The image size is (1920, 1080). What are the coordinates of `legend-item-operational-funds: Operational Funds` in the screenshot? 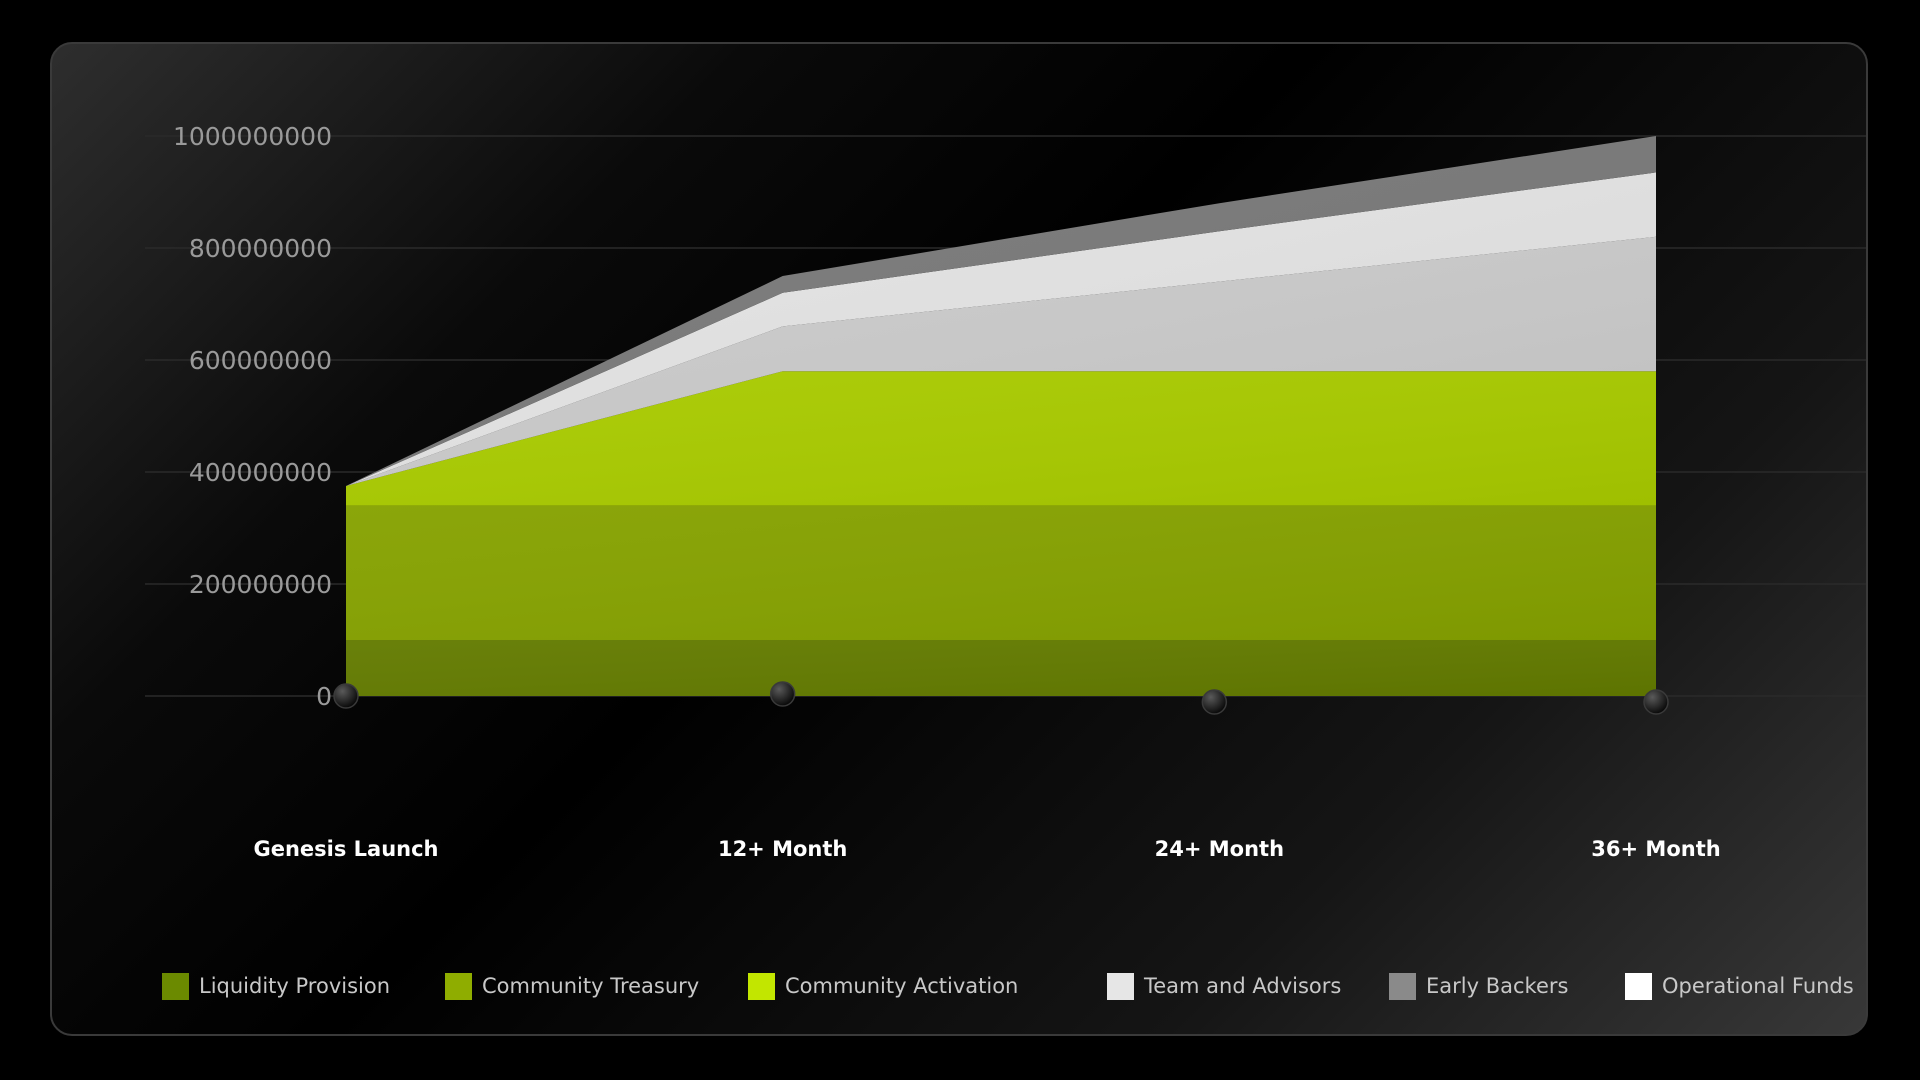 It's located at (1739, 986).